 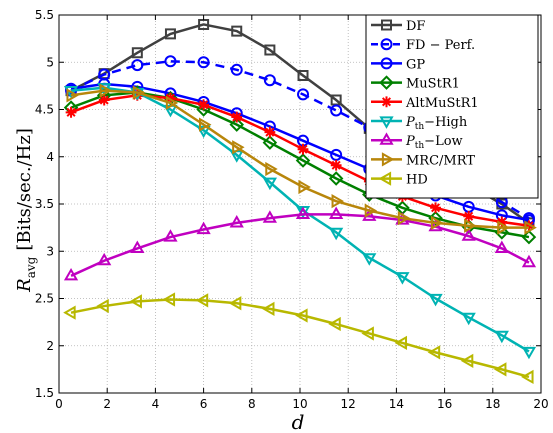 I want to click on legend-box, so click(x=452, y=106).